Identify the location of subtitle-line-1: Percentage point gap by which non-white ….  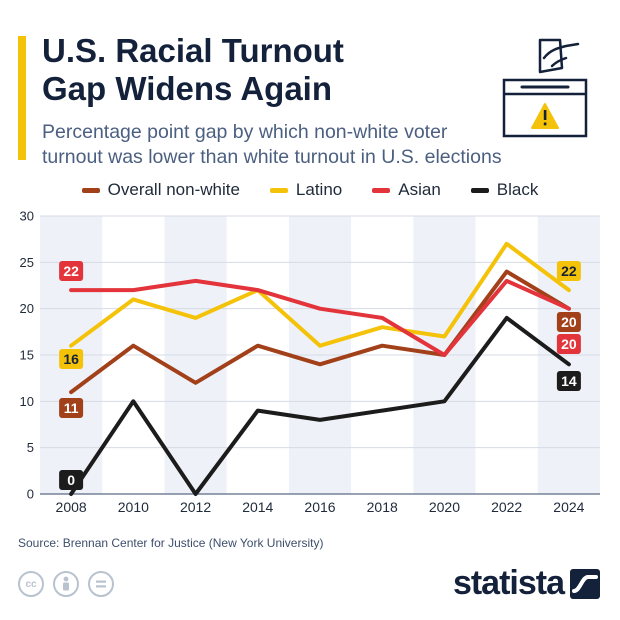
(245, 132).